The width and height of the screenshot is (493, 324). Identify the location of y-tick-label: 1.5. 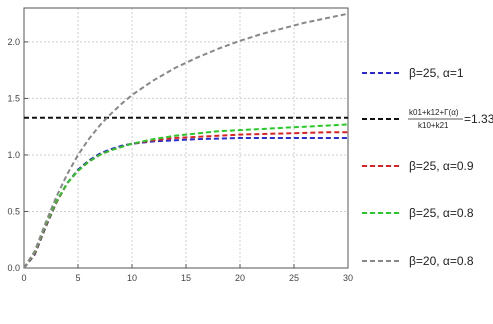
(13, 98).